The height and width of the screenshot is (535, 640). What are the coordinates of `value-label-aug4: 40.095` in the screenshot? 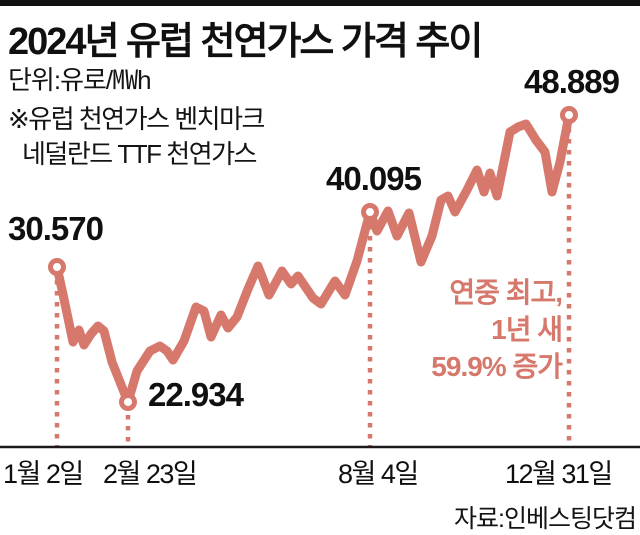 It's located at (374, 178).